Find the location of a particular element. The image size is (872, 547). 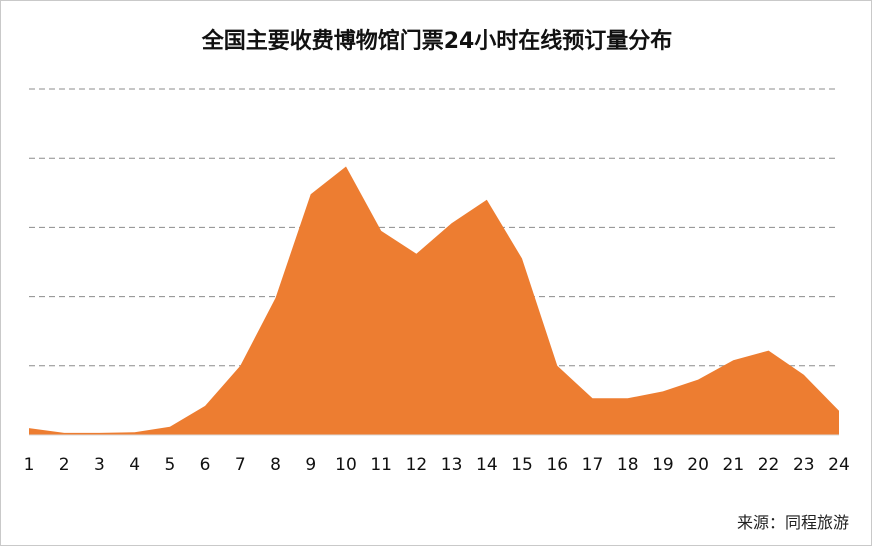

x-tick-label: 13 is located at coordinates (452, 465).